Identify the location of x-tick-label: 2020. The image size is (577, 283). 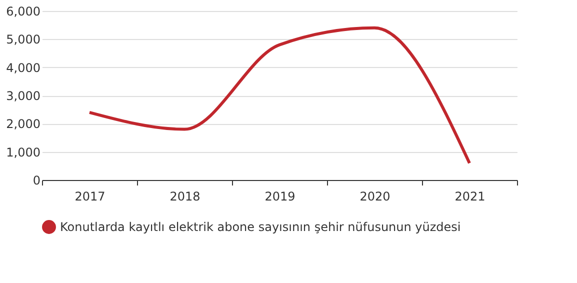
(375, 197).